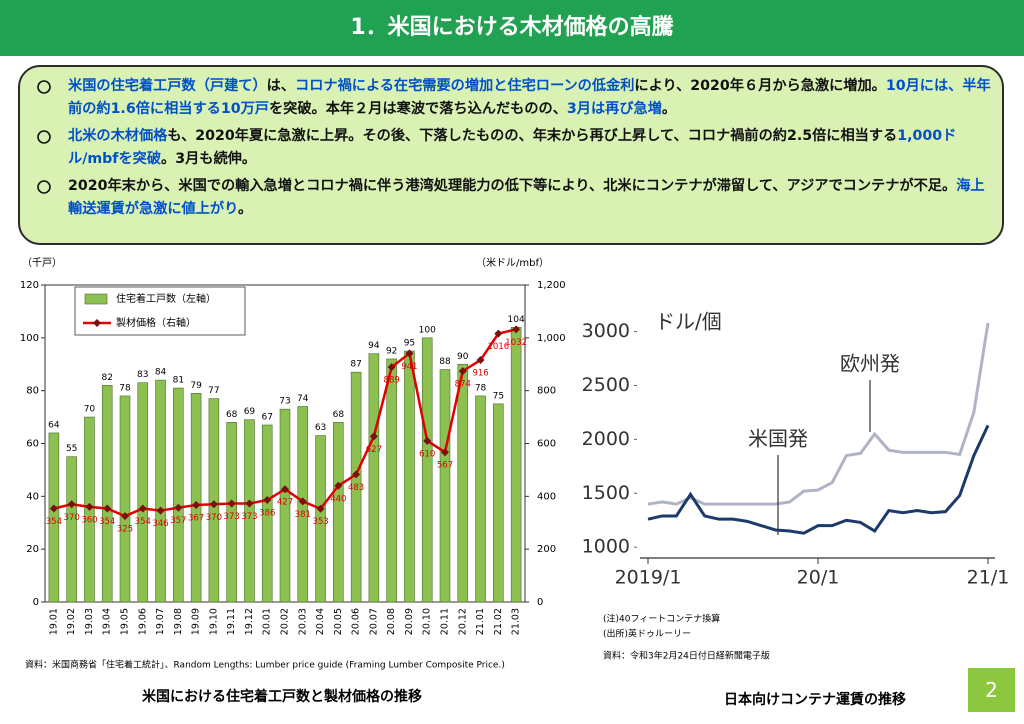 The image size is (1024, 724). What do you see at coordinates (281, 86) in the screenshot?
I see `bullet-text: は、` at bounding box center [281, 86].